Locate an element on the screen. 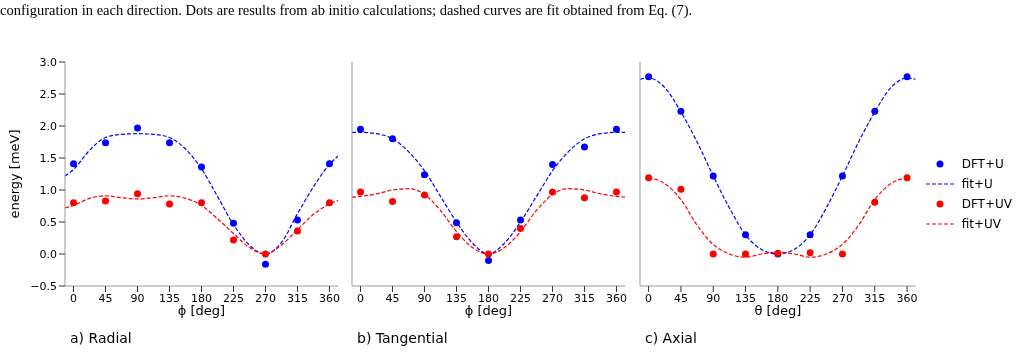 This screenshot has width=1019, height=353. legend-label: DFT+U is located at coordinates (982, 164).